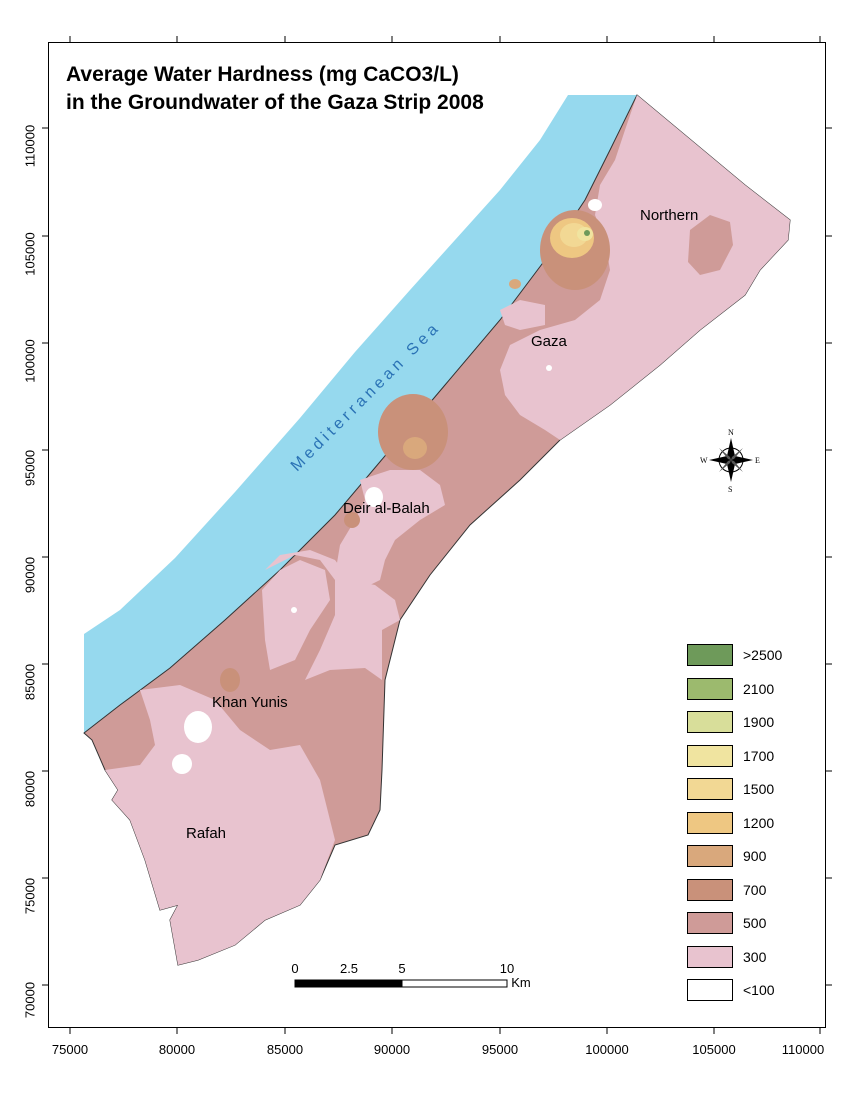  Describe the element at coordinates (230, 680) in the screenshot. I see `zone-700-khan` at that location.